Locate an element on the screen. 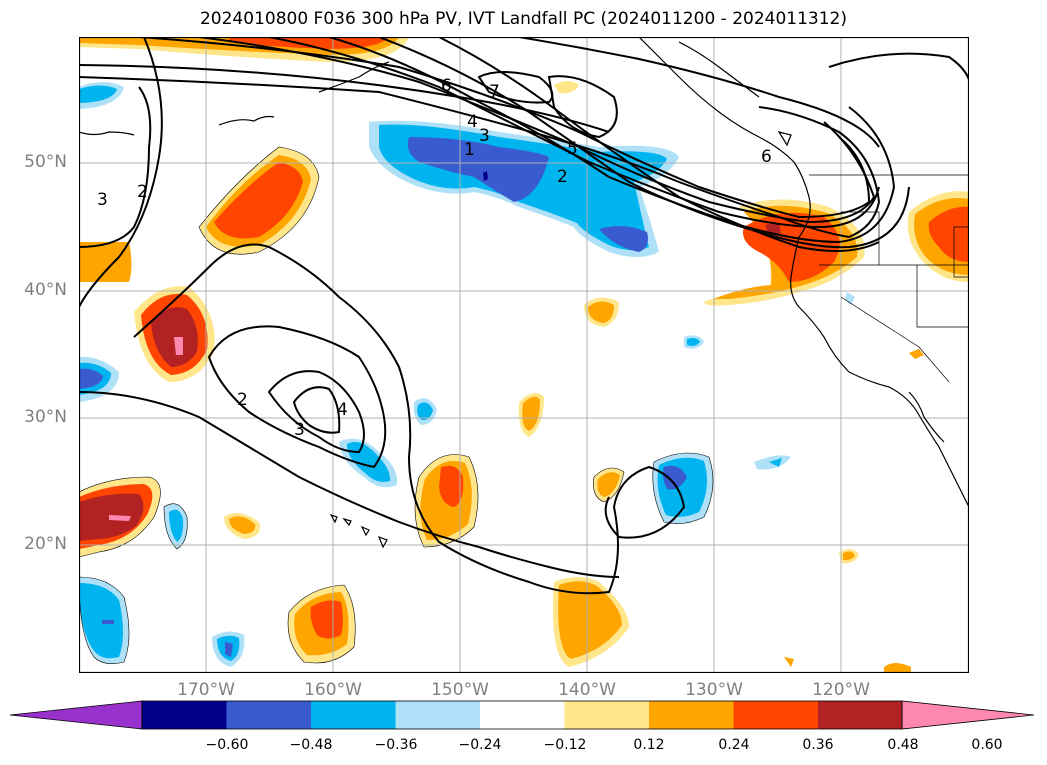 This screenshot has height=765, width=1047. lon-label-120w: 120°W is located at coordinates (841, 690).